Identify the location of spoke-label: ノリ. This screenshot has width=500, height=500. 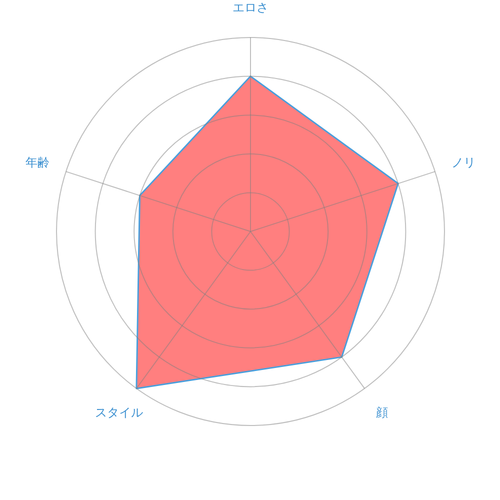
(464, 162).